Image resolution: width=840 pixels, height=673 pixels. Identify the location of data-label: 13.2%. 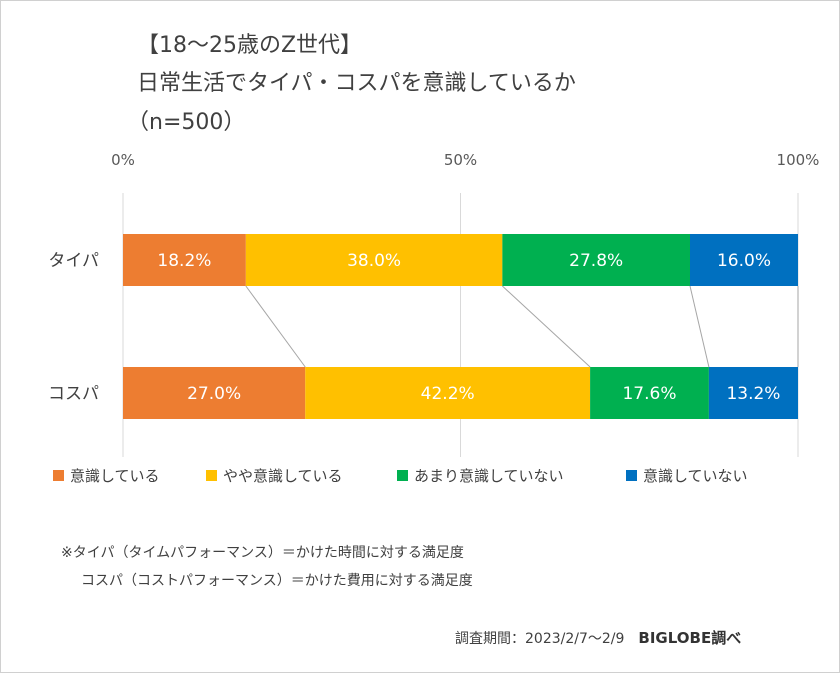
(753, 394).